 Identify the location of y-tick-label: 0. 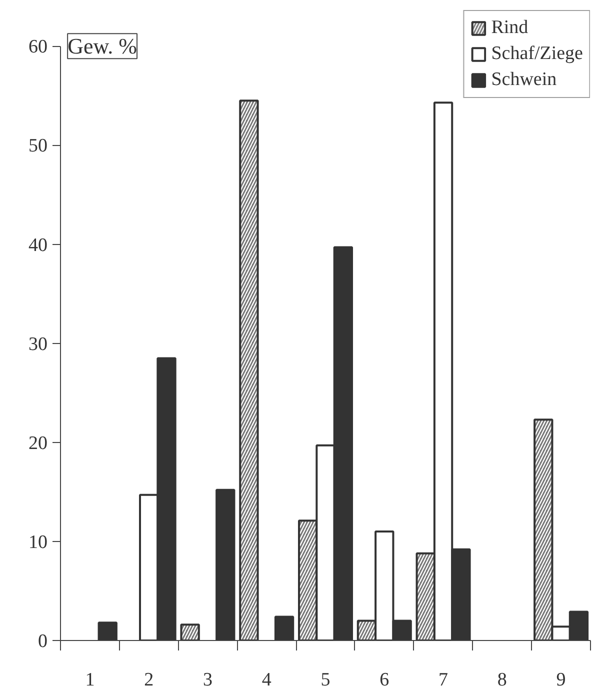
(43, 641).